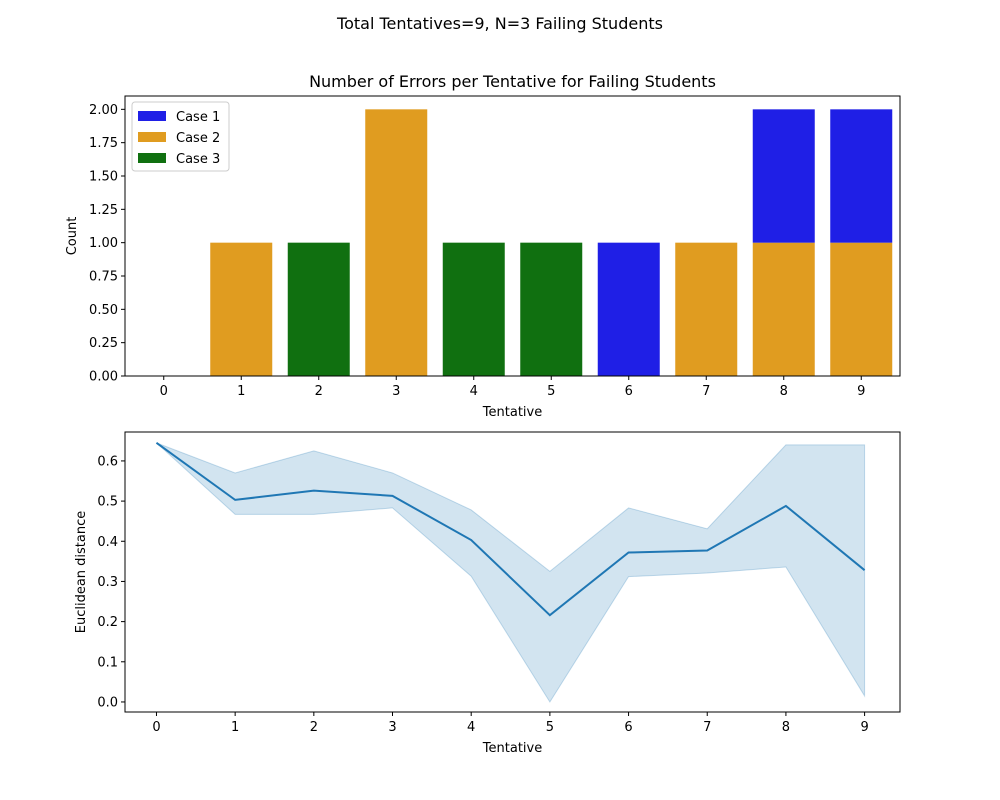  I want to click on legend-label-case-2: Case 2, so click(198, 138).